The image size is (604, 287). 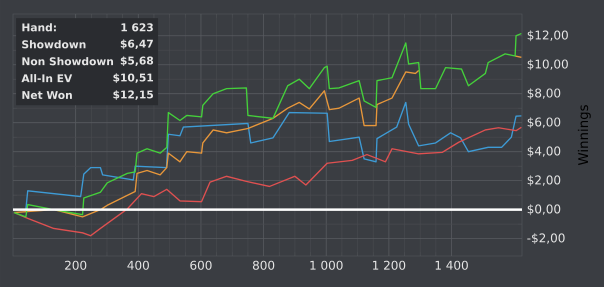 I want to click on y-tick-label: $6,00, so click(x=544, y=122).